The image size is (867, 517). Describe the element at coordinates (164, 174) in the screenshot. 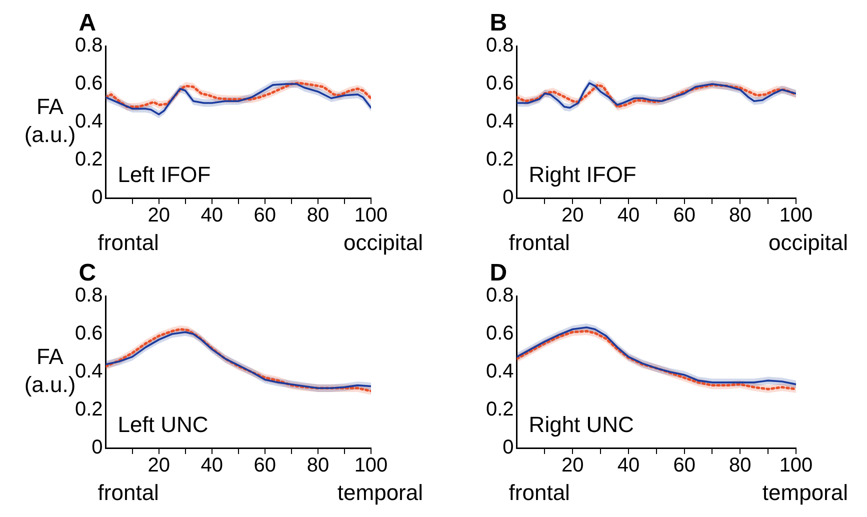

I see `annotation: Left IFOF` at that location.